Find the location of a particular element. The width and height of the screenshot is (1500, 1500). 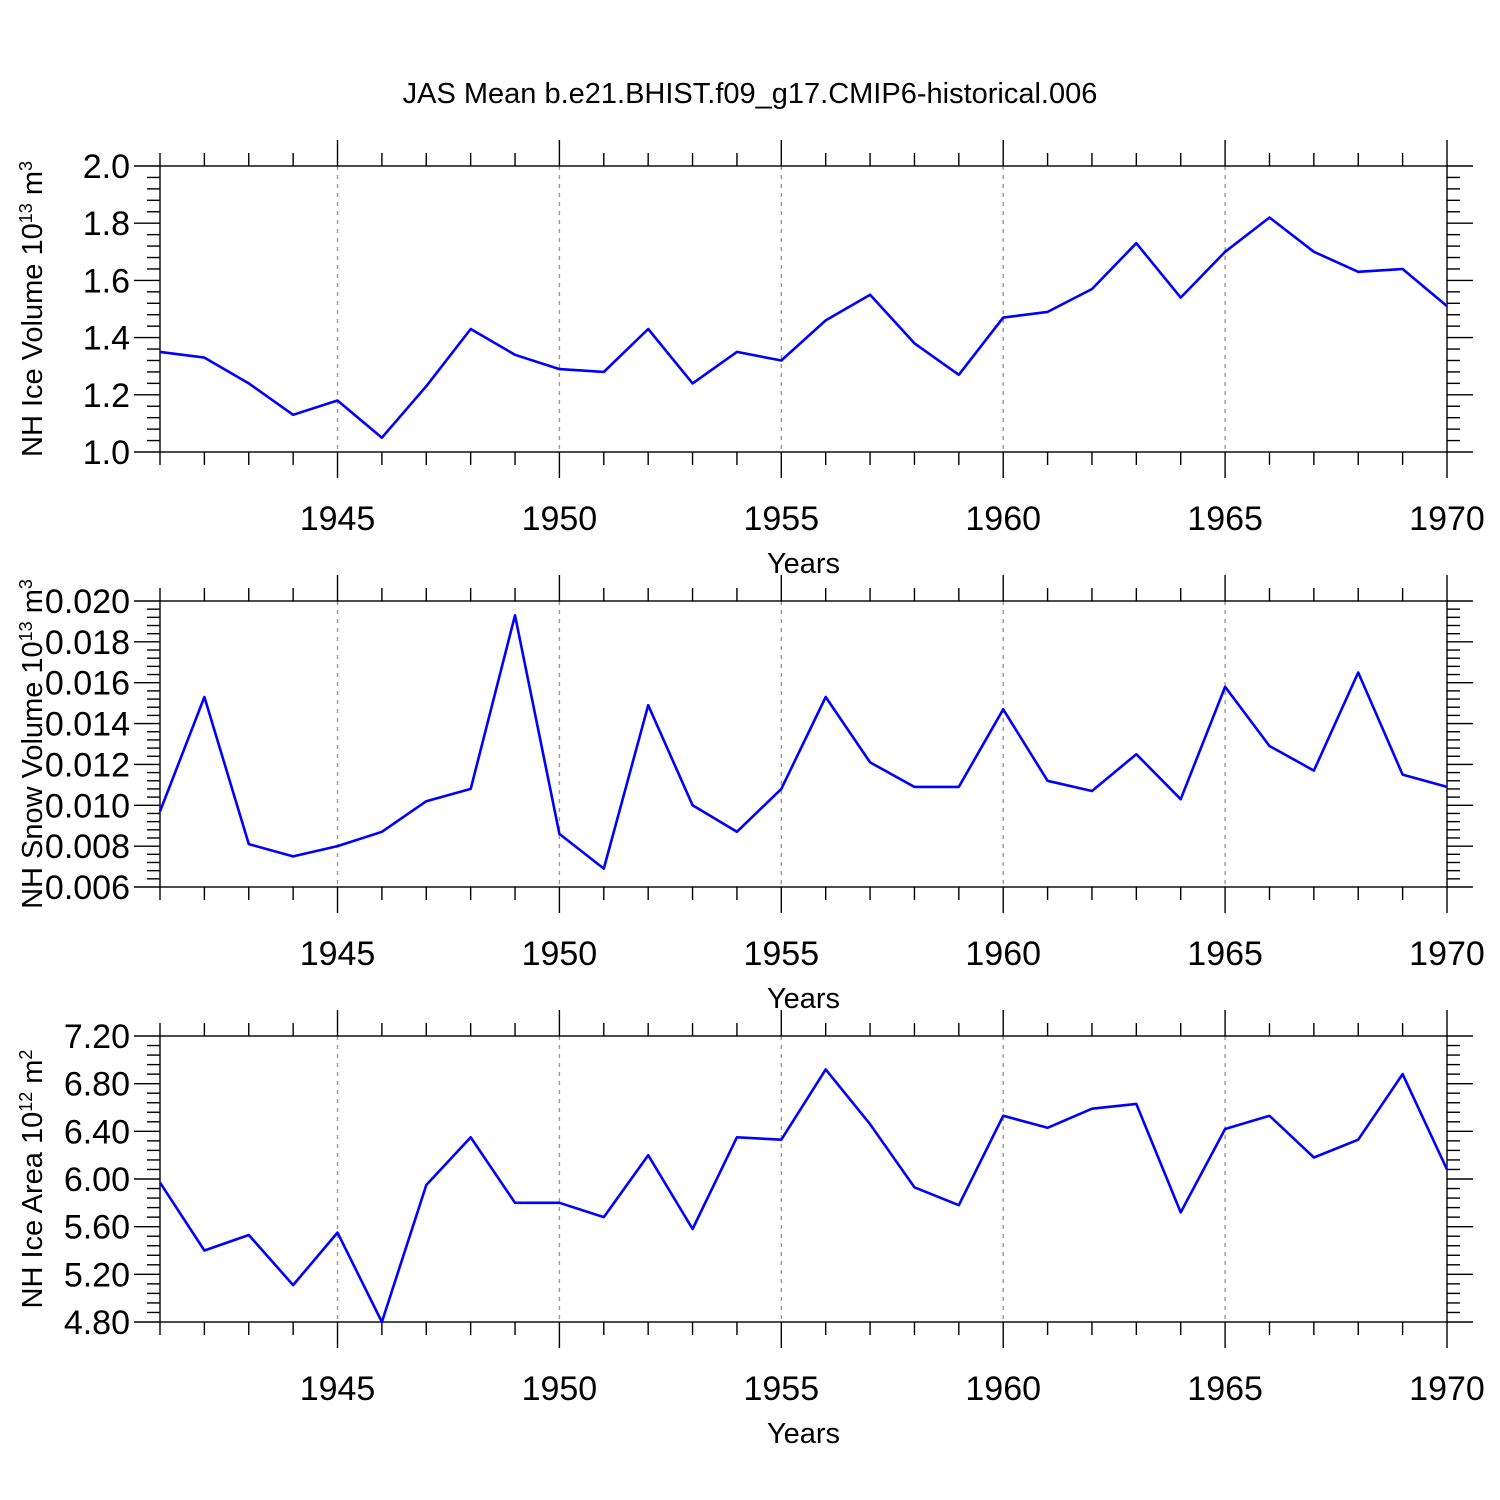

y-axis-label: NH Ice Volume 1013 m3 is located at coordinates (32, 309).